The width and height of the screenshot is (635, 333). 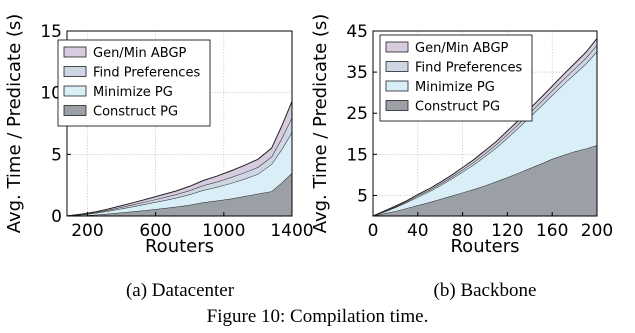 I want to click on x-tick-label-1: 40, so click(x=418, y=231).